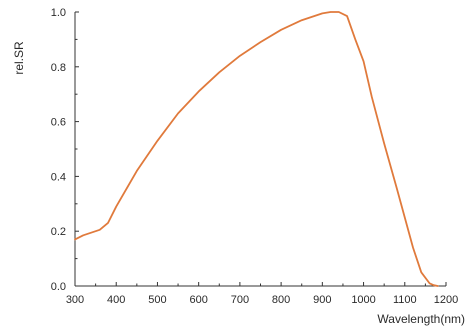  I want to click on y-tick-label: 0.0, so click(58, 287).